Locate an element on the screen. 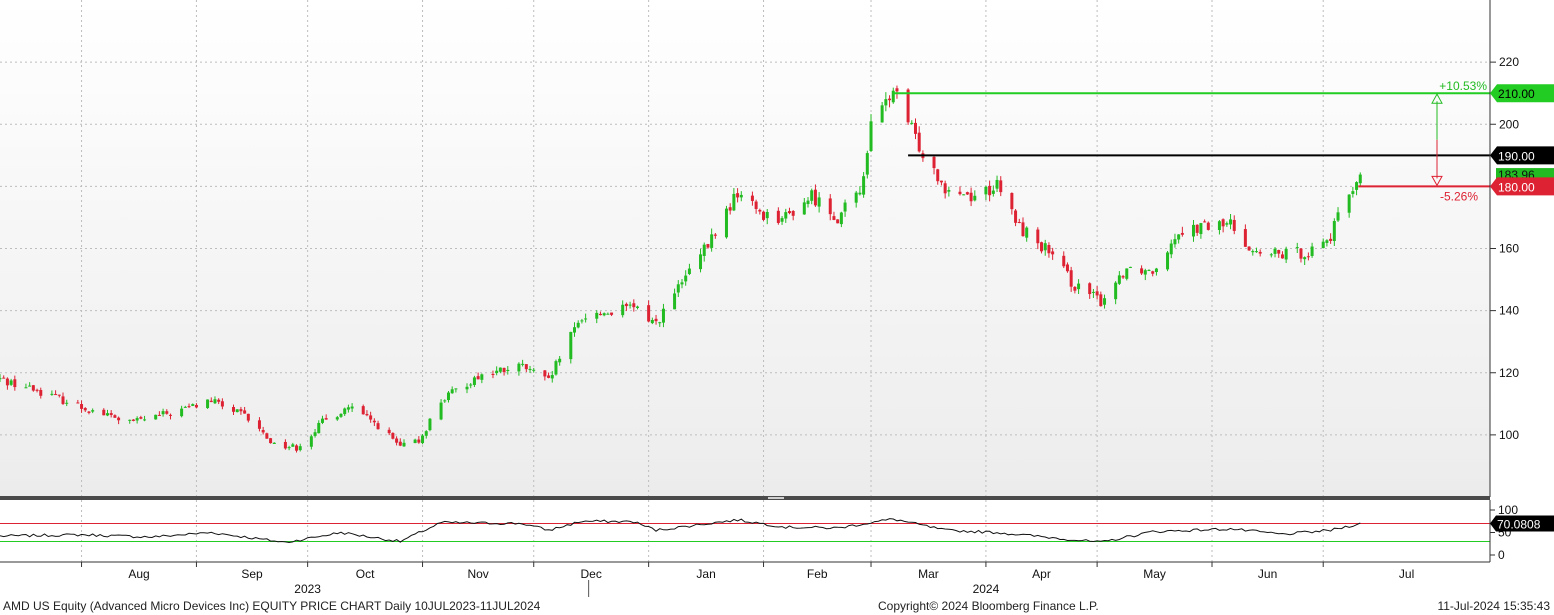  rsi-line is located at coordinates (680, 531).